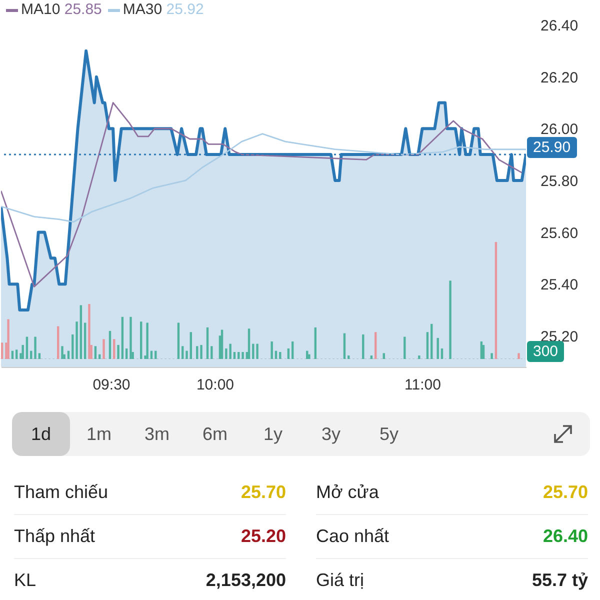 The image size is (600, 600). What do you see at coordinates (552, 147) in the screenshot?
I see `ref-line-label: 25.90` at bounding box center [552, 147].